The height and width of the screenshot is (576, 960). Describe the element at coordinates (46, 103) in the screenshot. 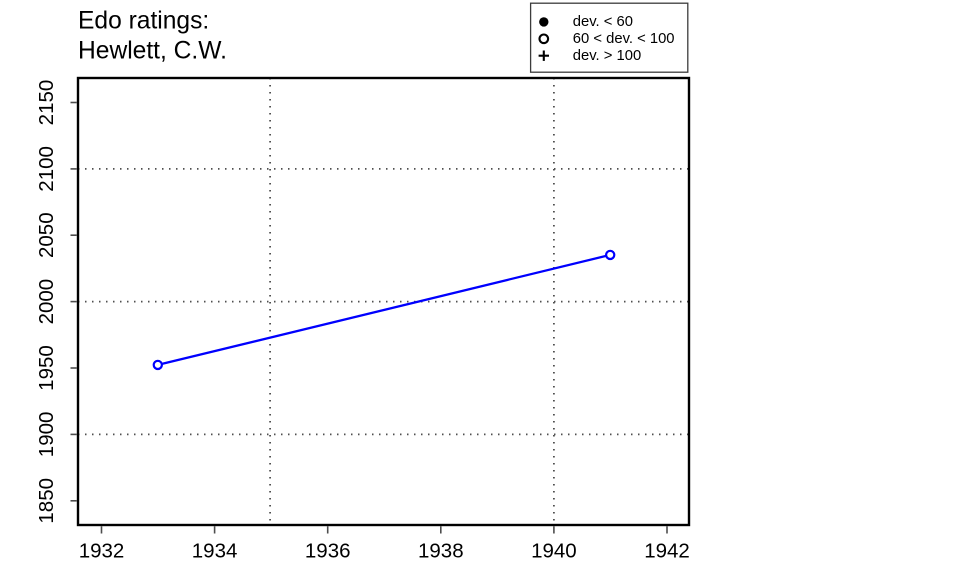

I see `svg-text: 2150` at that location.